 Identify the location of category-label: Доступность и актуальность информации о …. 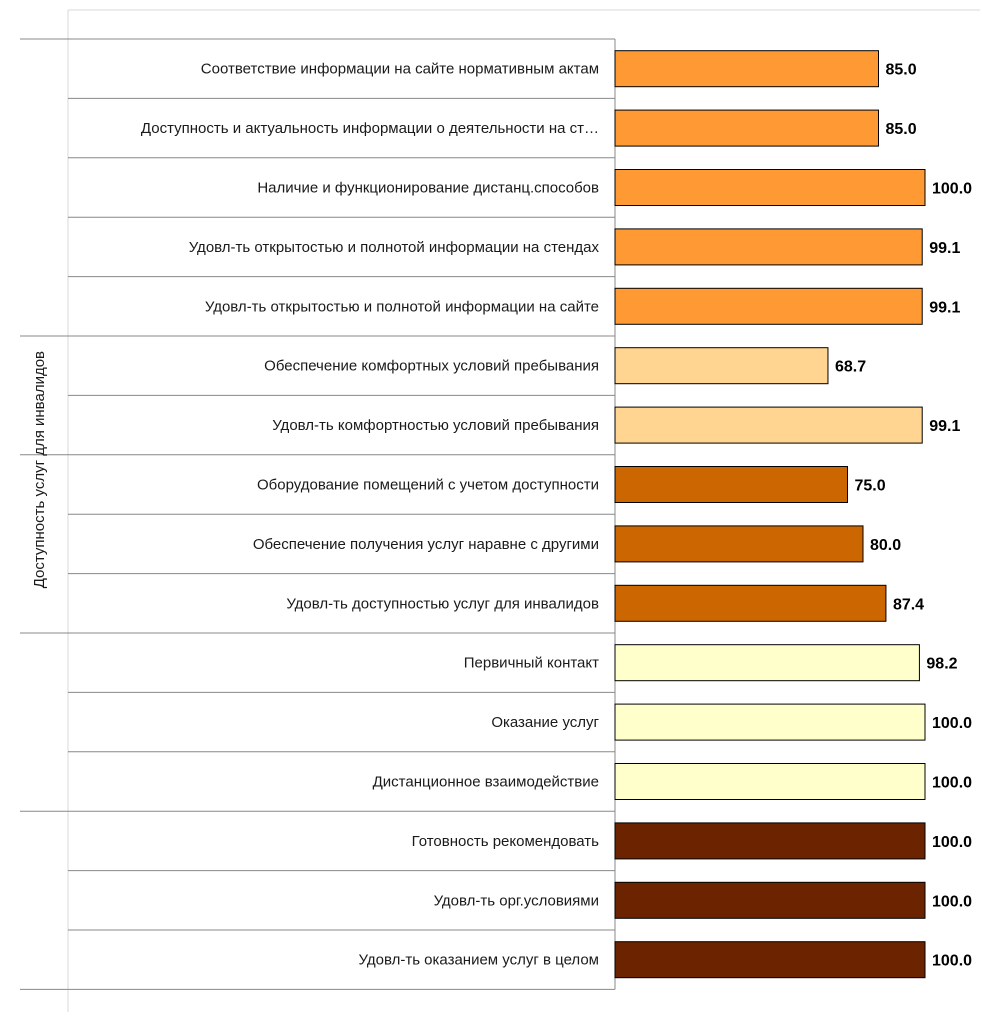
(370, 128).